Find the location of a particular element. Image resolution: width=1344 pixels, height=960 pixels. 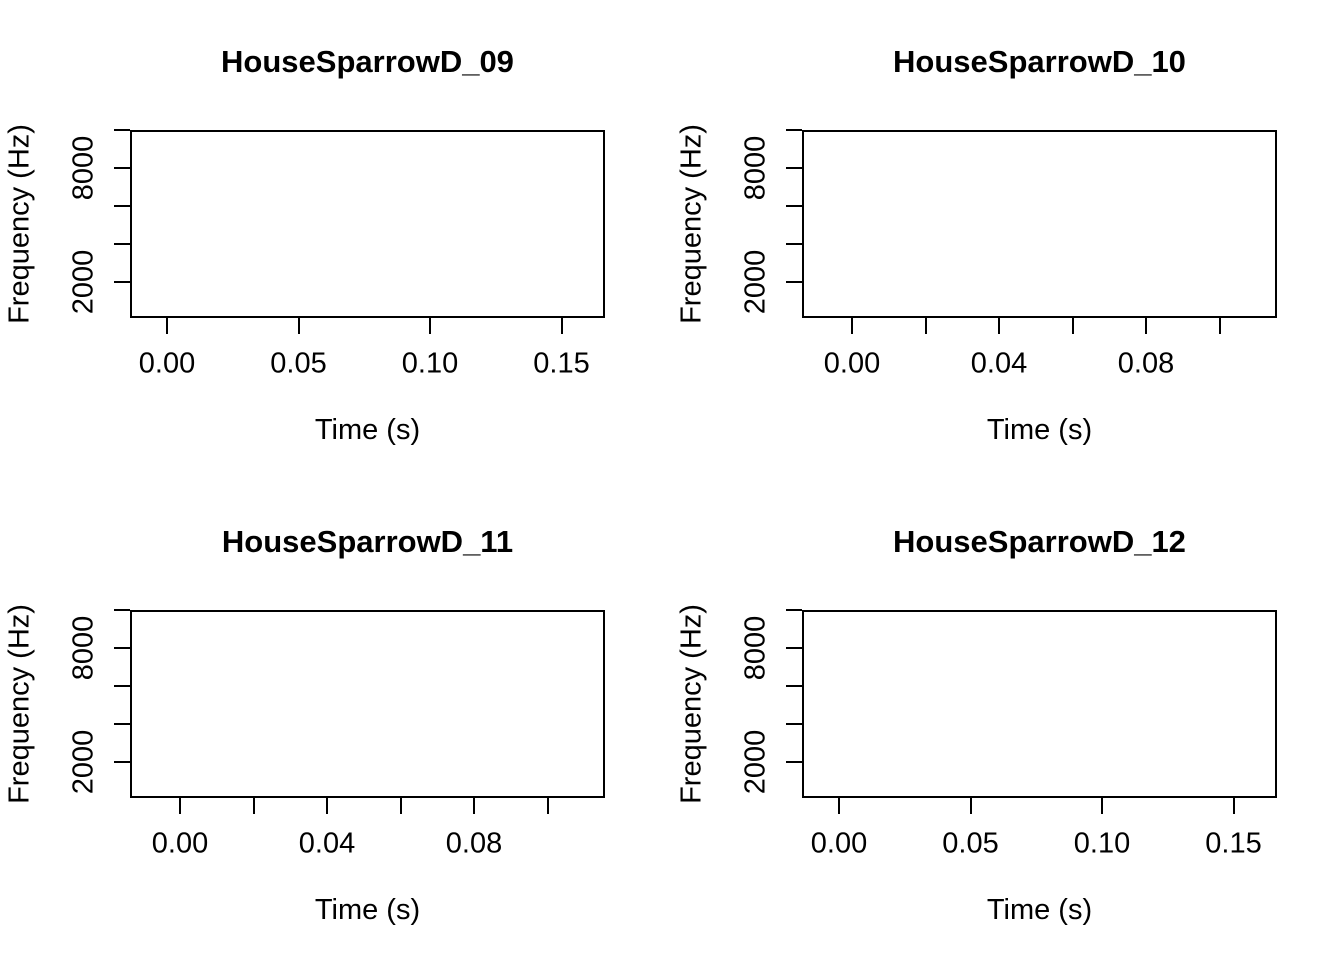

panel-title: HouseSparrowD_10 is located at coordinates (1039, 61).